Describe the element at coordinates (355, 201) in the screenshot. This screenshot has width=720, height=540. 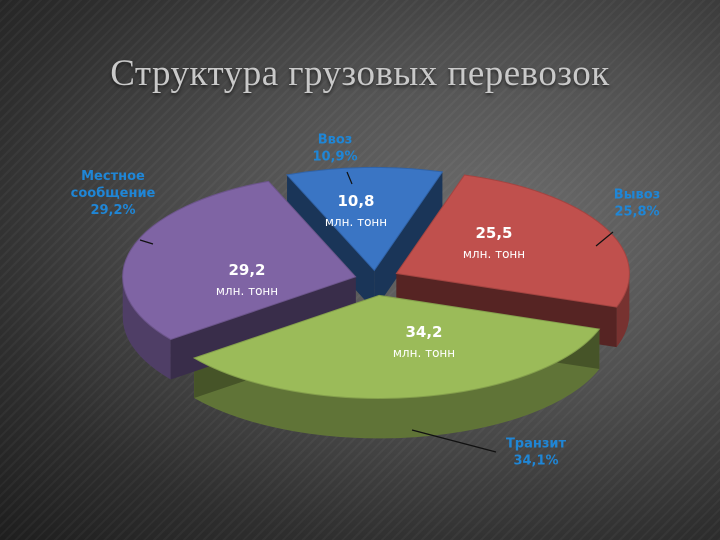
I see `value-label-vvoz: 10,8` at that location.